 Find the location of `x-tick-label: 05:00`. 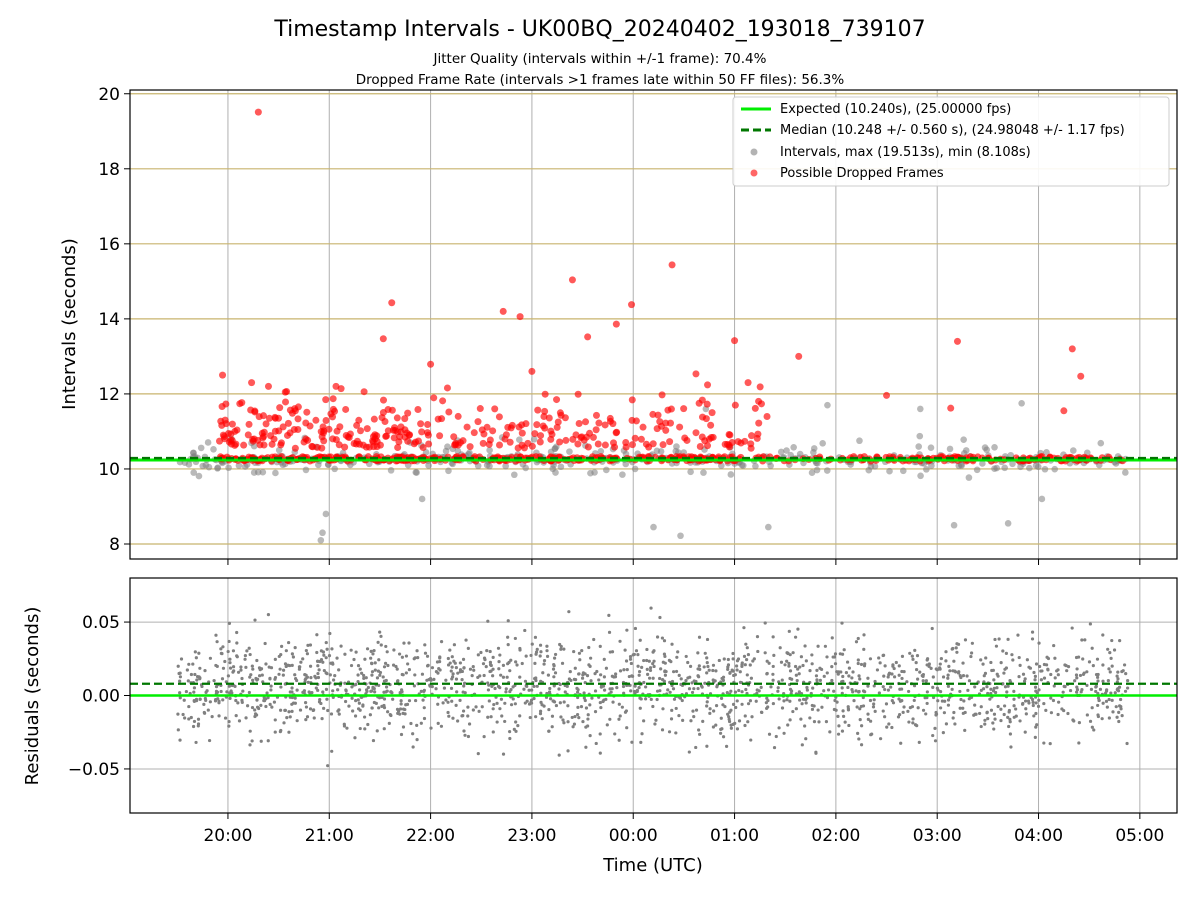

x-tick-label: 05:00 is located at coordinates (1139, 836).